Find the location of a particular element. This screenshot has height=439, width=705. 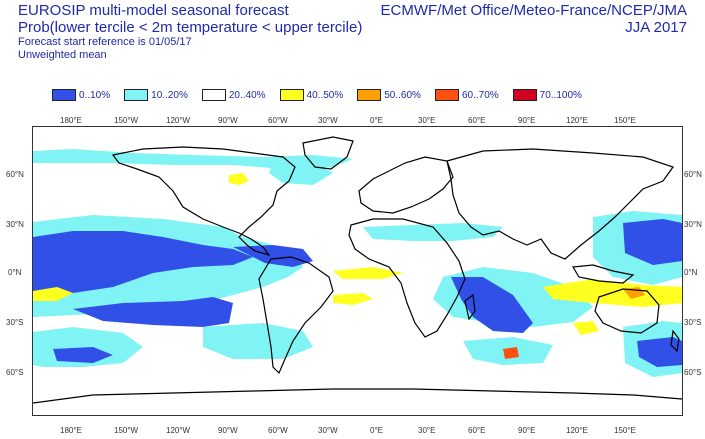

legend-label: 60..70% is located at coordinates (480, 95).